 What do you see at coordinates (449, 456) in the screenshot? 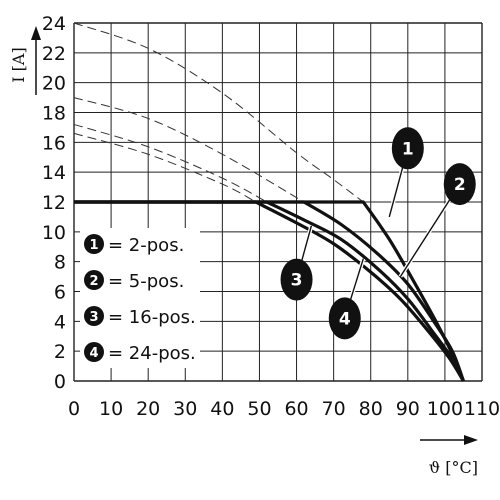
I see `x-axis-title-group: ϑ [°C]` at bounding box center [449, 456].